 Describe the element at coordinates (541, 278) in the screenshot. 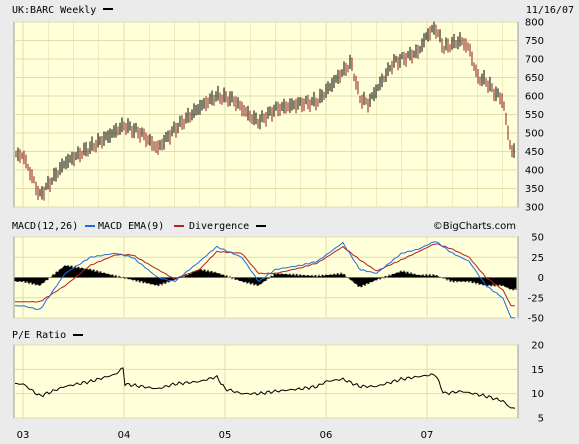

I see `macd-y-tick-label: 0` at that location.